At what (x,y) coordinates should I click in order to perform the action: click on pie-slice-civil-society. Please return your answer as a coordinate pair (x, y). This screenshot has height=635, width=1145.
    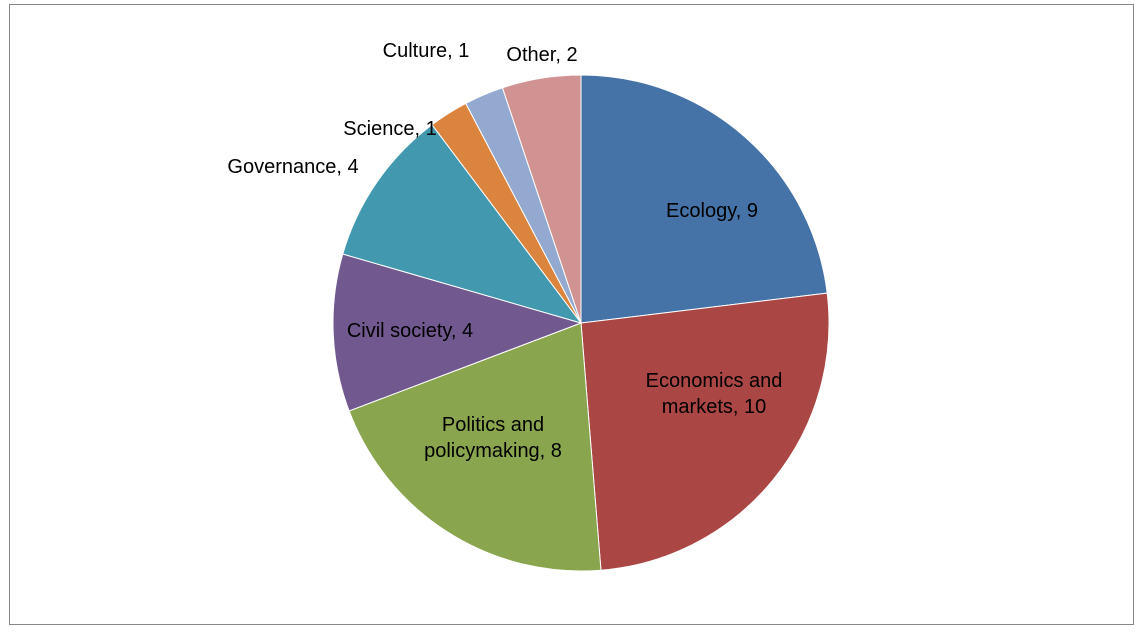
    Looking at the image, I should click on (457, 332).